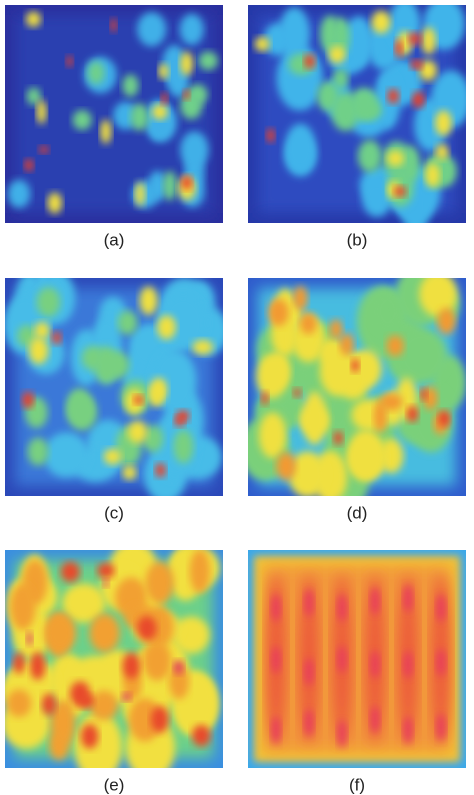 This screenshot has width=474, height=795. What do you see at coordinates (357, 239) in the screenshot?
I see `panel-label: (b)` at bounding box center [357, 239].